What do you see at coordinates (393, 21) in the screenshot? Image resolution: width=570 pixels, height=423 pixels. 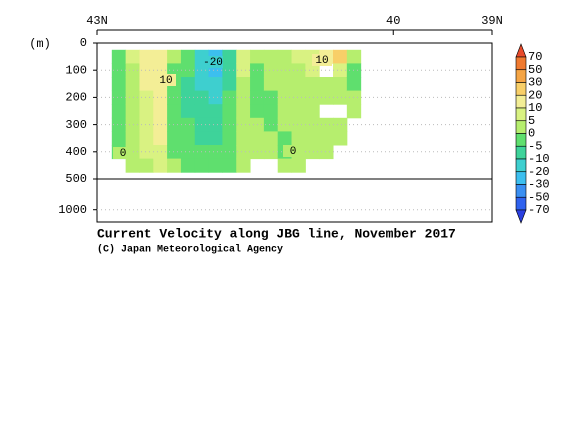 I see `x-tick-label: 40` at bounding box center [393, 21].